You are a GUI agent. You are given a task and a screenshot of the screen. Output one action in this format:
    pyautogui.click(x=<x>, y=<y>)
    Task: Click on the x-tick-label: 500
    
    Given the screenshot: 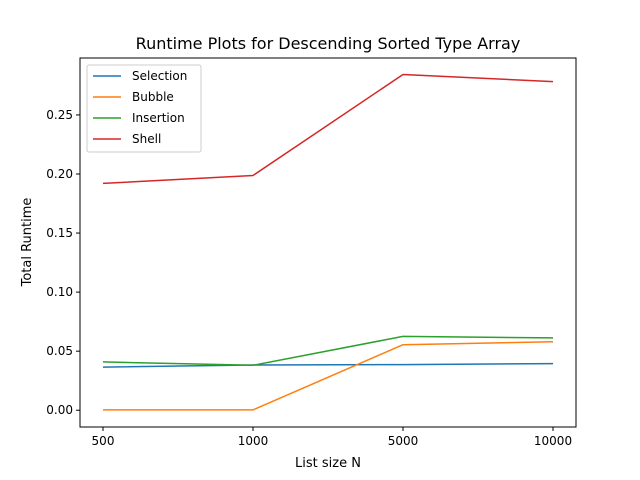 What is the action you would take?
    pyautogui.click(x=103, y=441)
    